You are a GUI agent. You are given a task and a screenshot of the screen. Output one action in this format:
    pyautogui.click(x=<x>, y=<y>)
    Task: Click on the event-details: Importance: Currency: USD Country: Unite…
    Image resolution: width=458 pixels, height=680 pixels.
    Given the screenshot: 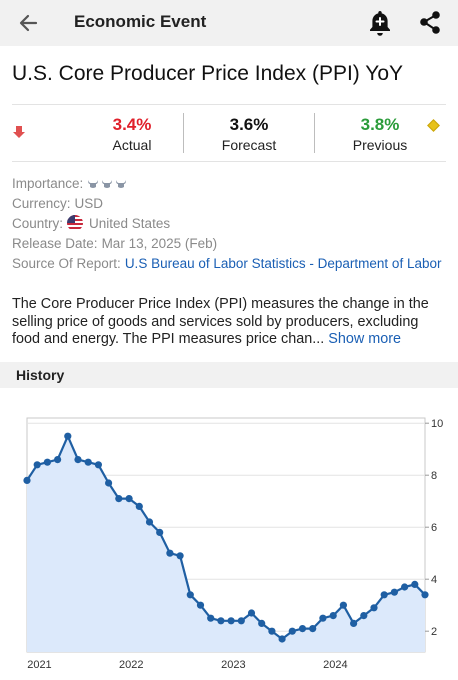 What is the action you would take?
    pyautogui.click(x=226, y=223)
    